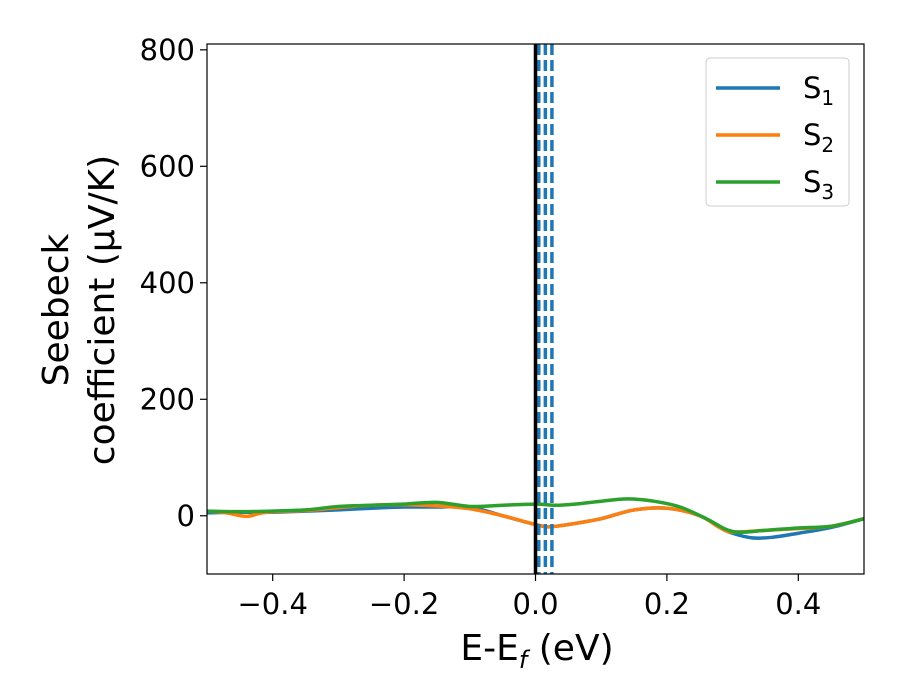 Image resolution: width=900 pixels, height=700 pixels. I want to click on x-axis: −0.4 −0.2 0.0 0.2 0.4, so click(529, 597).